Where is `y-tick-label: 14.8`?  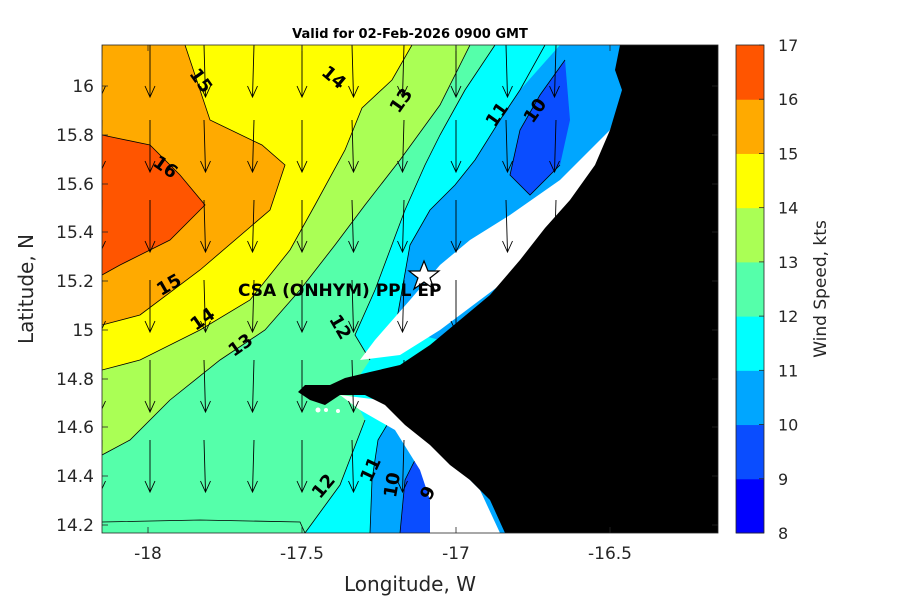 y-tick-label: 14.8 is located at coordinates (75, 380).